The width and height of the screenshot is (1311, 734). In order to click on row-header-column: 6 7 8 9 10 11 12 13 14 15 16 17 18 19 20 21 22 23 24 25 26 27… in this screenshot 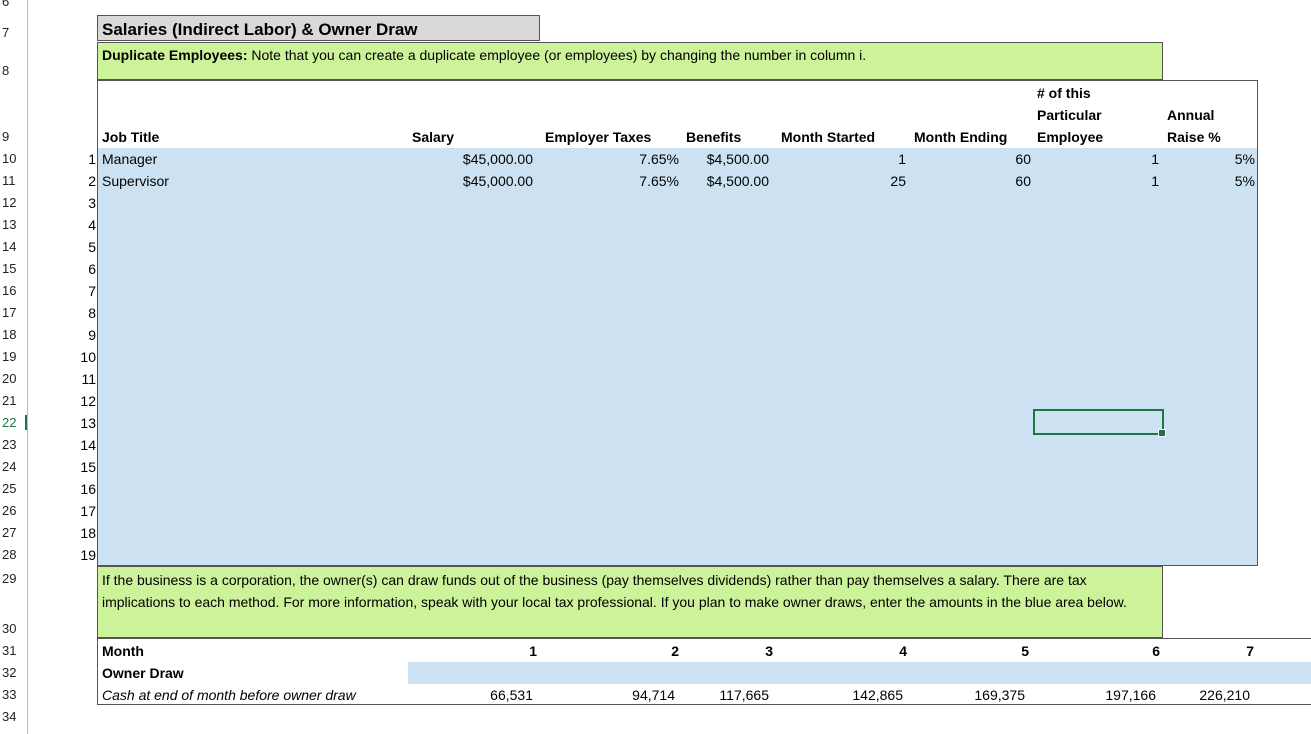, I will do `click(14, 367)`.